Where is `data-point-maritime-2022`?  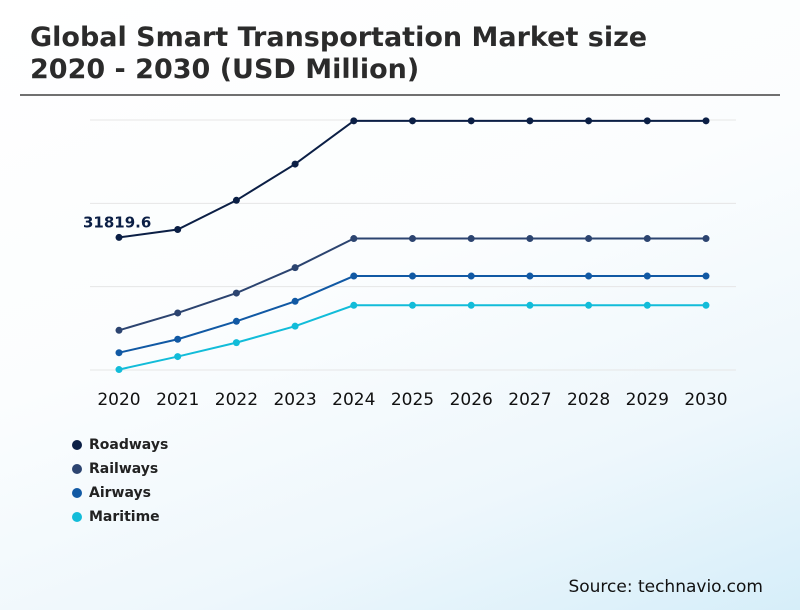 data-point-maritime-2022 is located at coordinates (236, 343).